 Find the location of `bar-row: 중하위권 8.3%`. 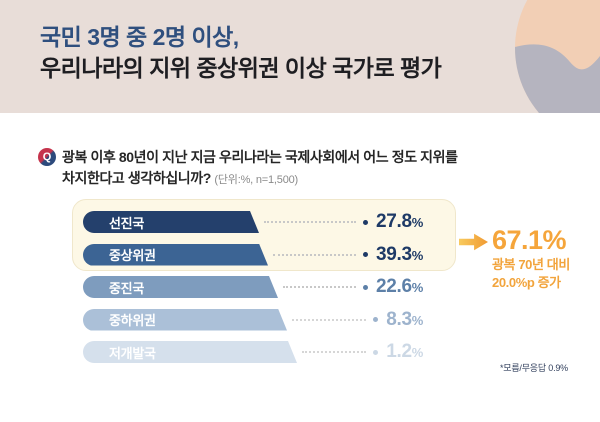

bar-row: 중하위권 8.3% is located at coordinates (253, 319).